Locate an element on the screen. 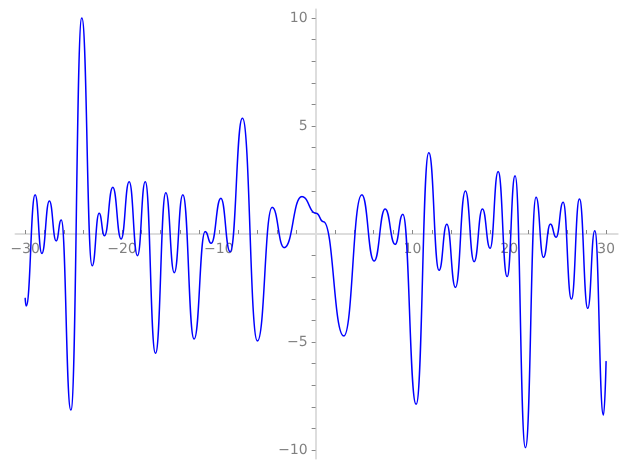  x-tick-label: 30 is located at coordinates (606, 249).